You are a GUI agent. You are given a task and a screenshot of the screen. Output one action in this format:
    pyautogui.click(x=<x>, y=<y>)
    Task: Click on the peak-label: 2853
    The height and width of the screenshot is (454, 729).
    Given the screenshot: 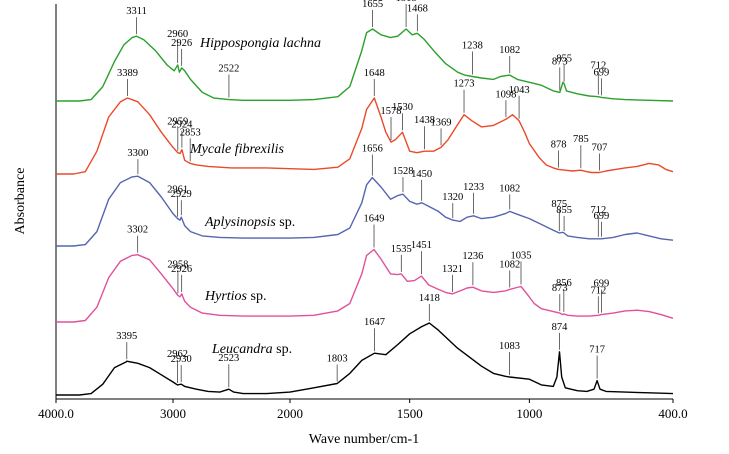 What is the action you would take?
    pyautogui.click(x=190, y=132)
    